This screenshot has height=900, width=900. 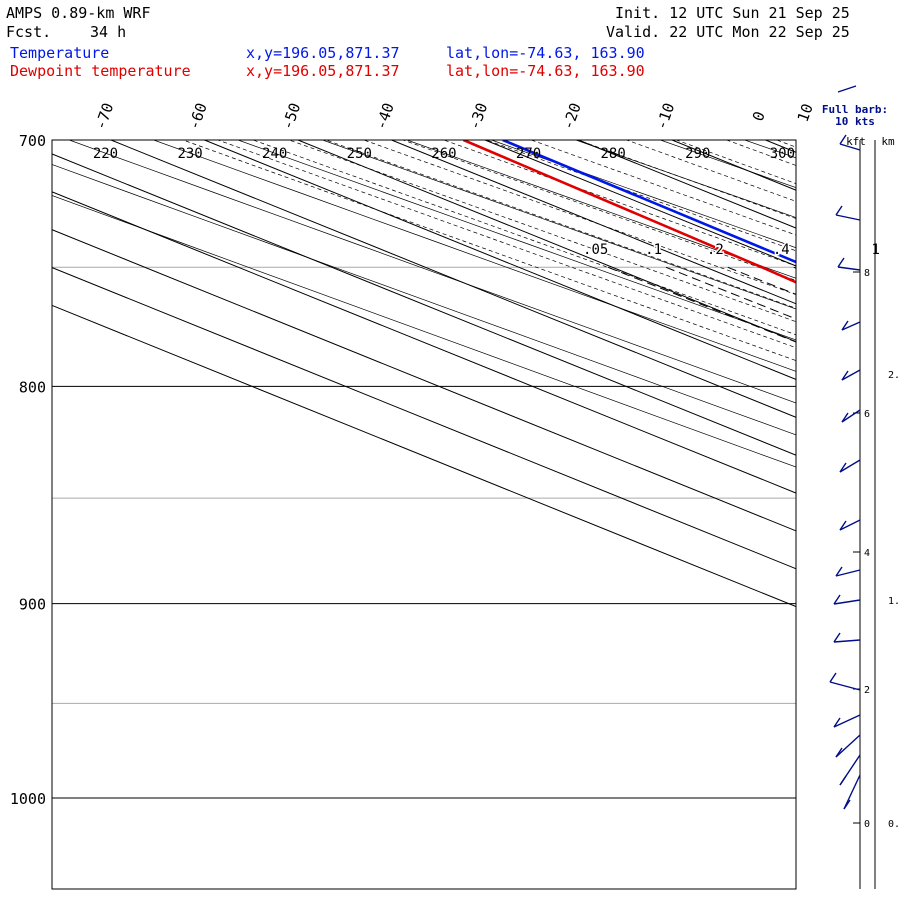 What do you see at coordinates (105, 154) in the screenshot?
I see `dry-adiabat-label: 220` at bounding box center [105, 154].